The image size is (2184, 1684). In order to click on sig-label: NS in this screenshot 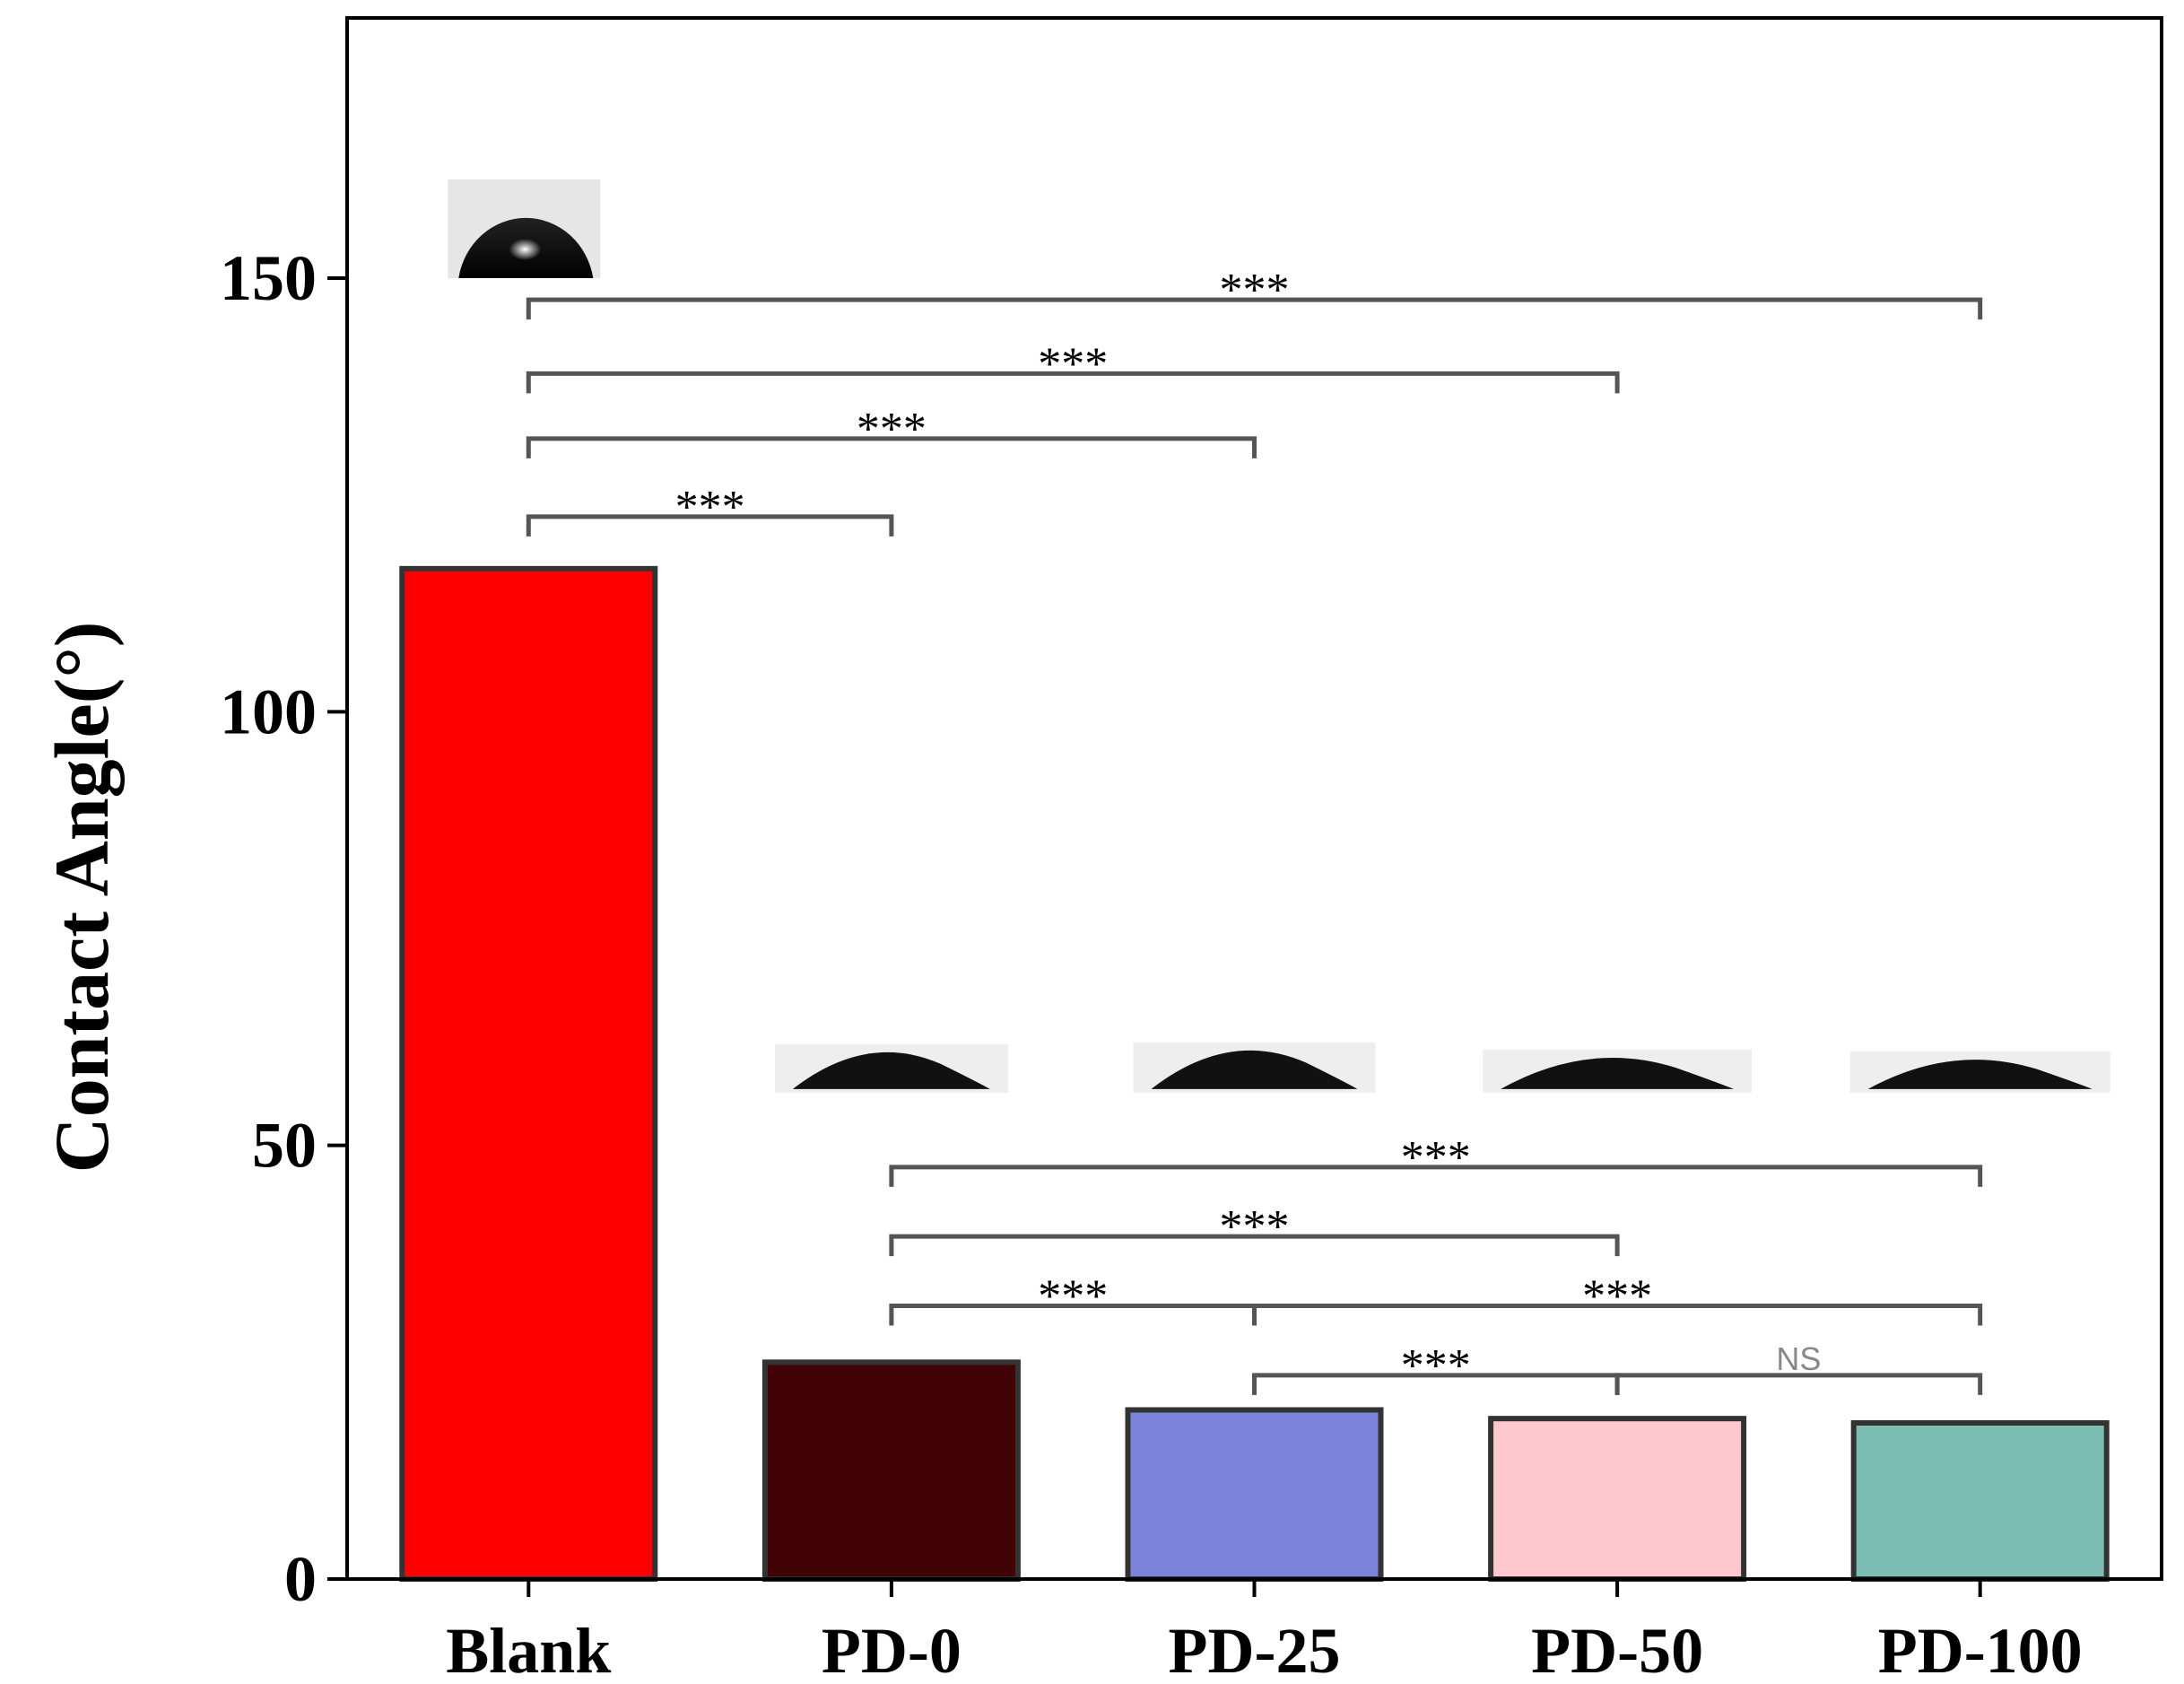, I will do `click(1798, 1358)`.